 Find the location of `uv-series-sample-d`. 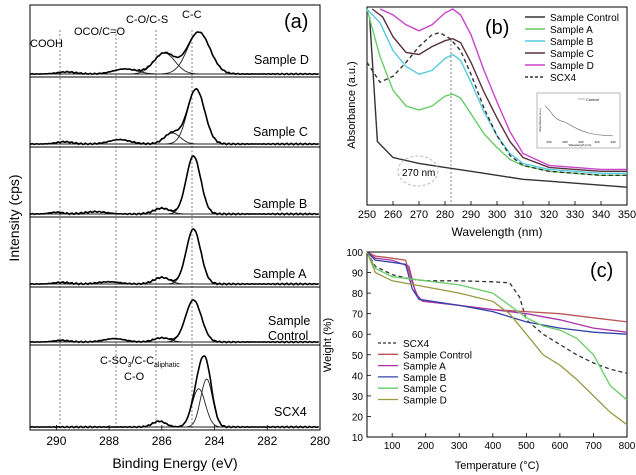

uv-series-sample-d is located at coordinates (503, 89).